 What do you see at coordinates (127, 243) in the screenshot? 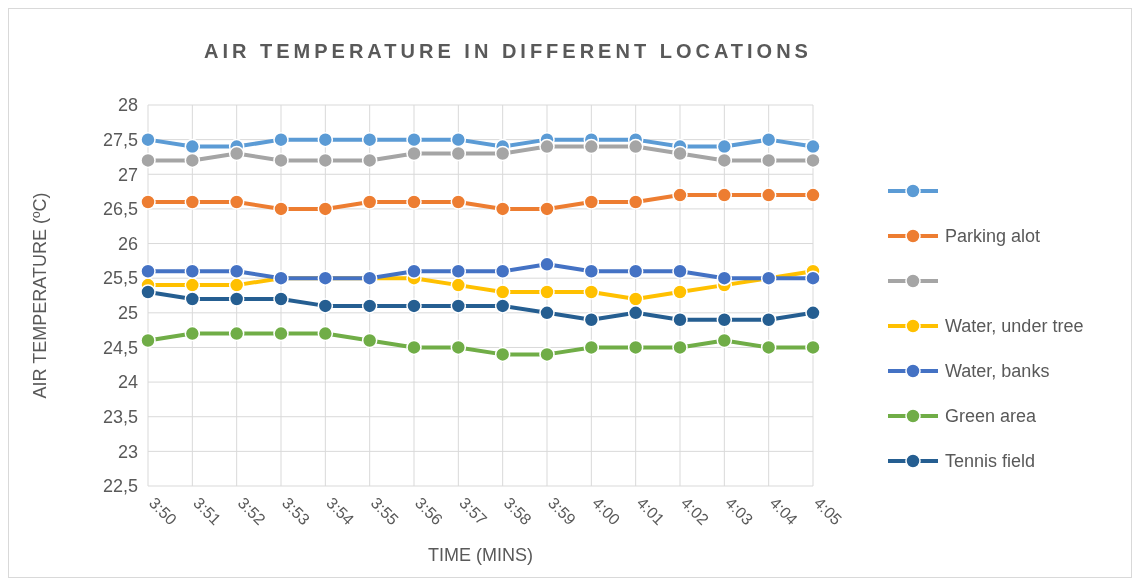
I see `y-tick-label: 26` at bounding box center [127, 243].